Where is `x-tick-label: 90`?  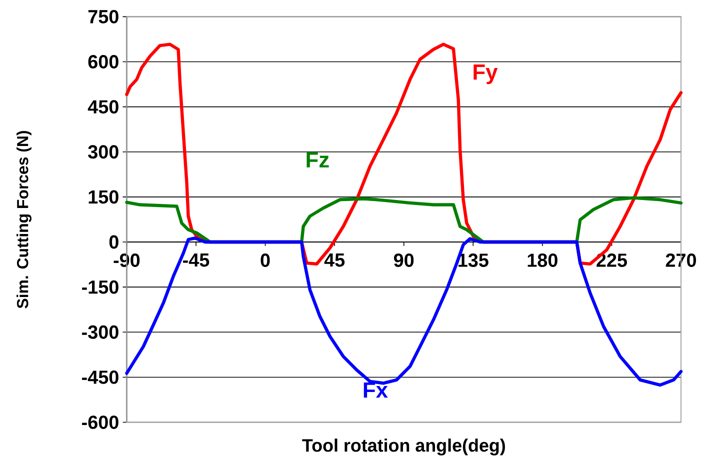 x-tick-label: 90 is located at coordinates (404, 260).